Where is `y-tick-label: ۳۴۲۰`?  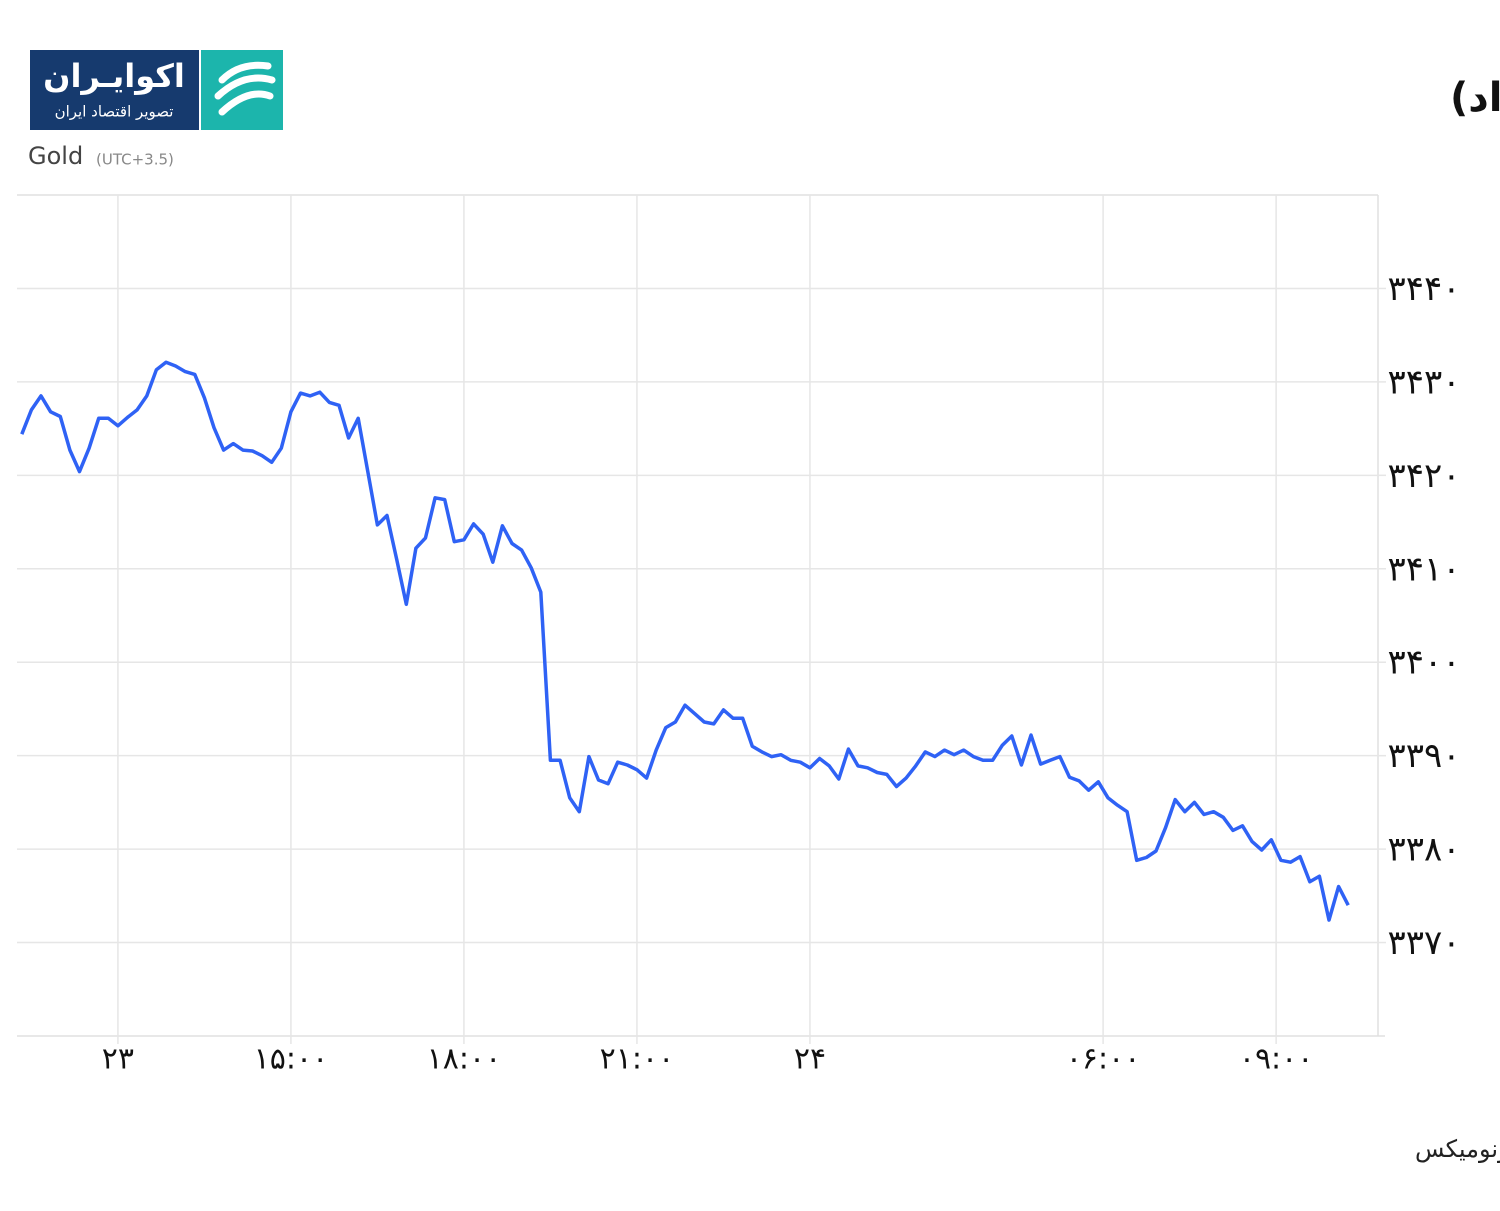 y-tick-label: ۳۴۲۰ is located at coordinates (1423, 476).